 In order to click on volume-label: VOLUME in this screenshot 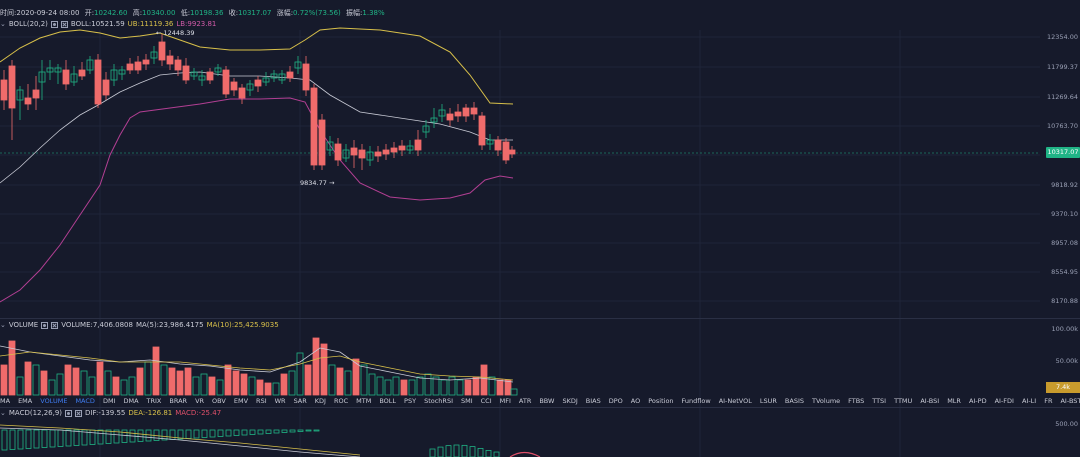, I will do `click(23, 325)`.